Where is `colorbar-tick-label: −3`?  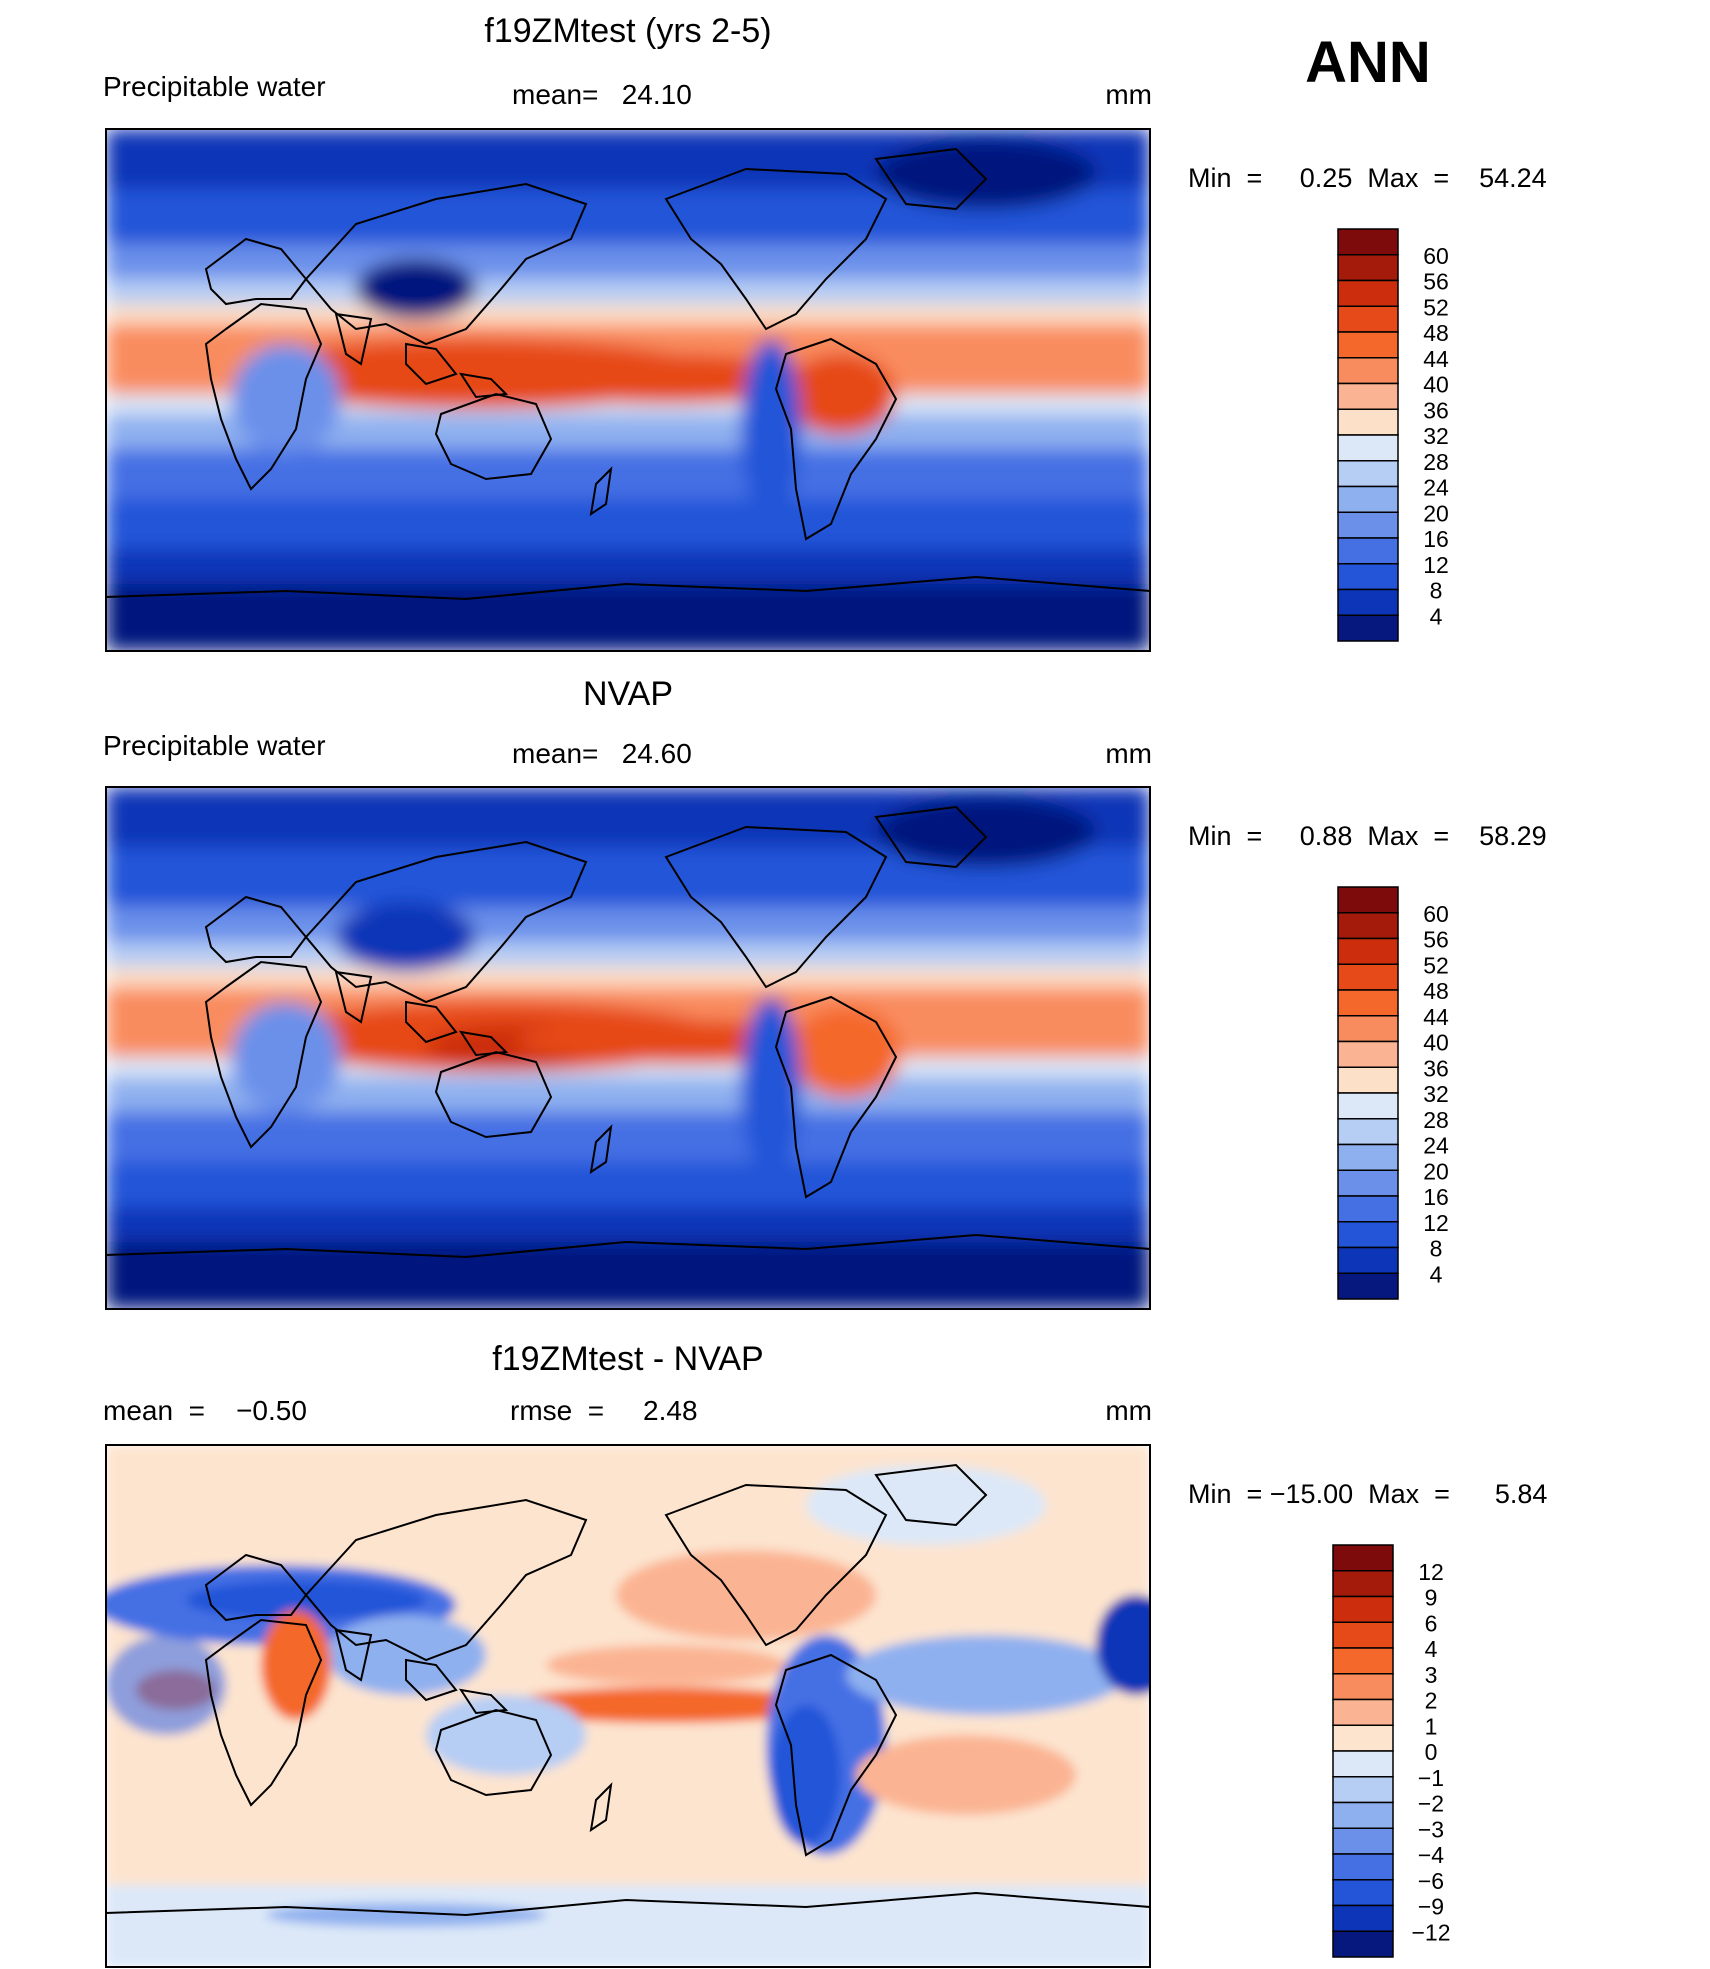
colorbar-tick-label: −3 is located at coordinates (1431, 1829).